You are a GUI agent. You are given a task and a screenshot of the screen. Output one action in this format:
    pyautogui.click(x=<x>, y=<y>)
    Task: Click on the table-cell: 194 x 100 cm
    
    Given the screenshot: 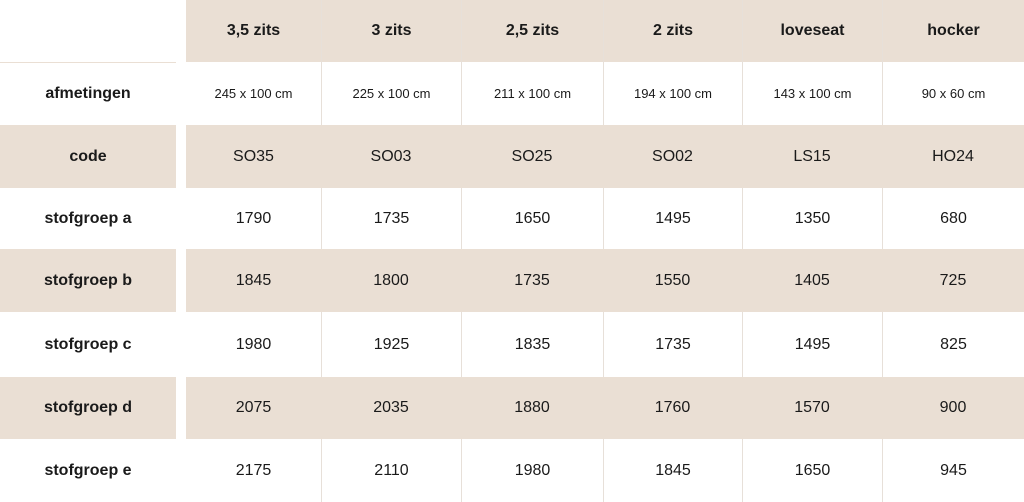 What is the action you would take?
    pyautogui.click(x=672, y=93)
    